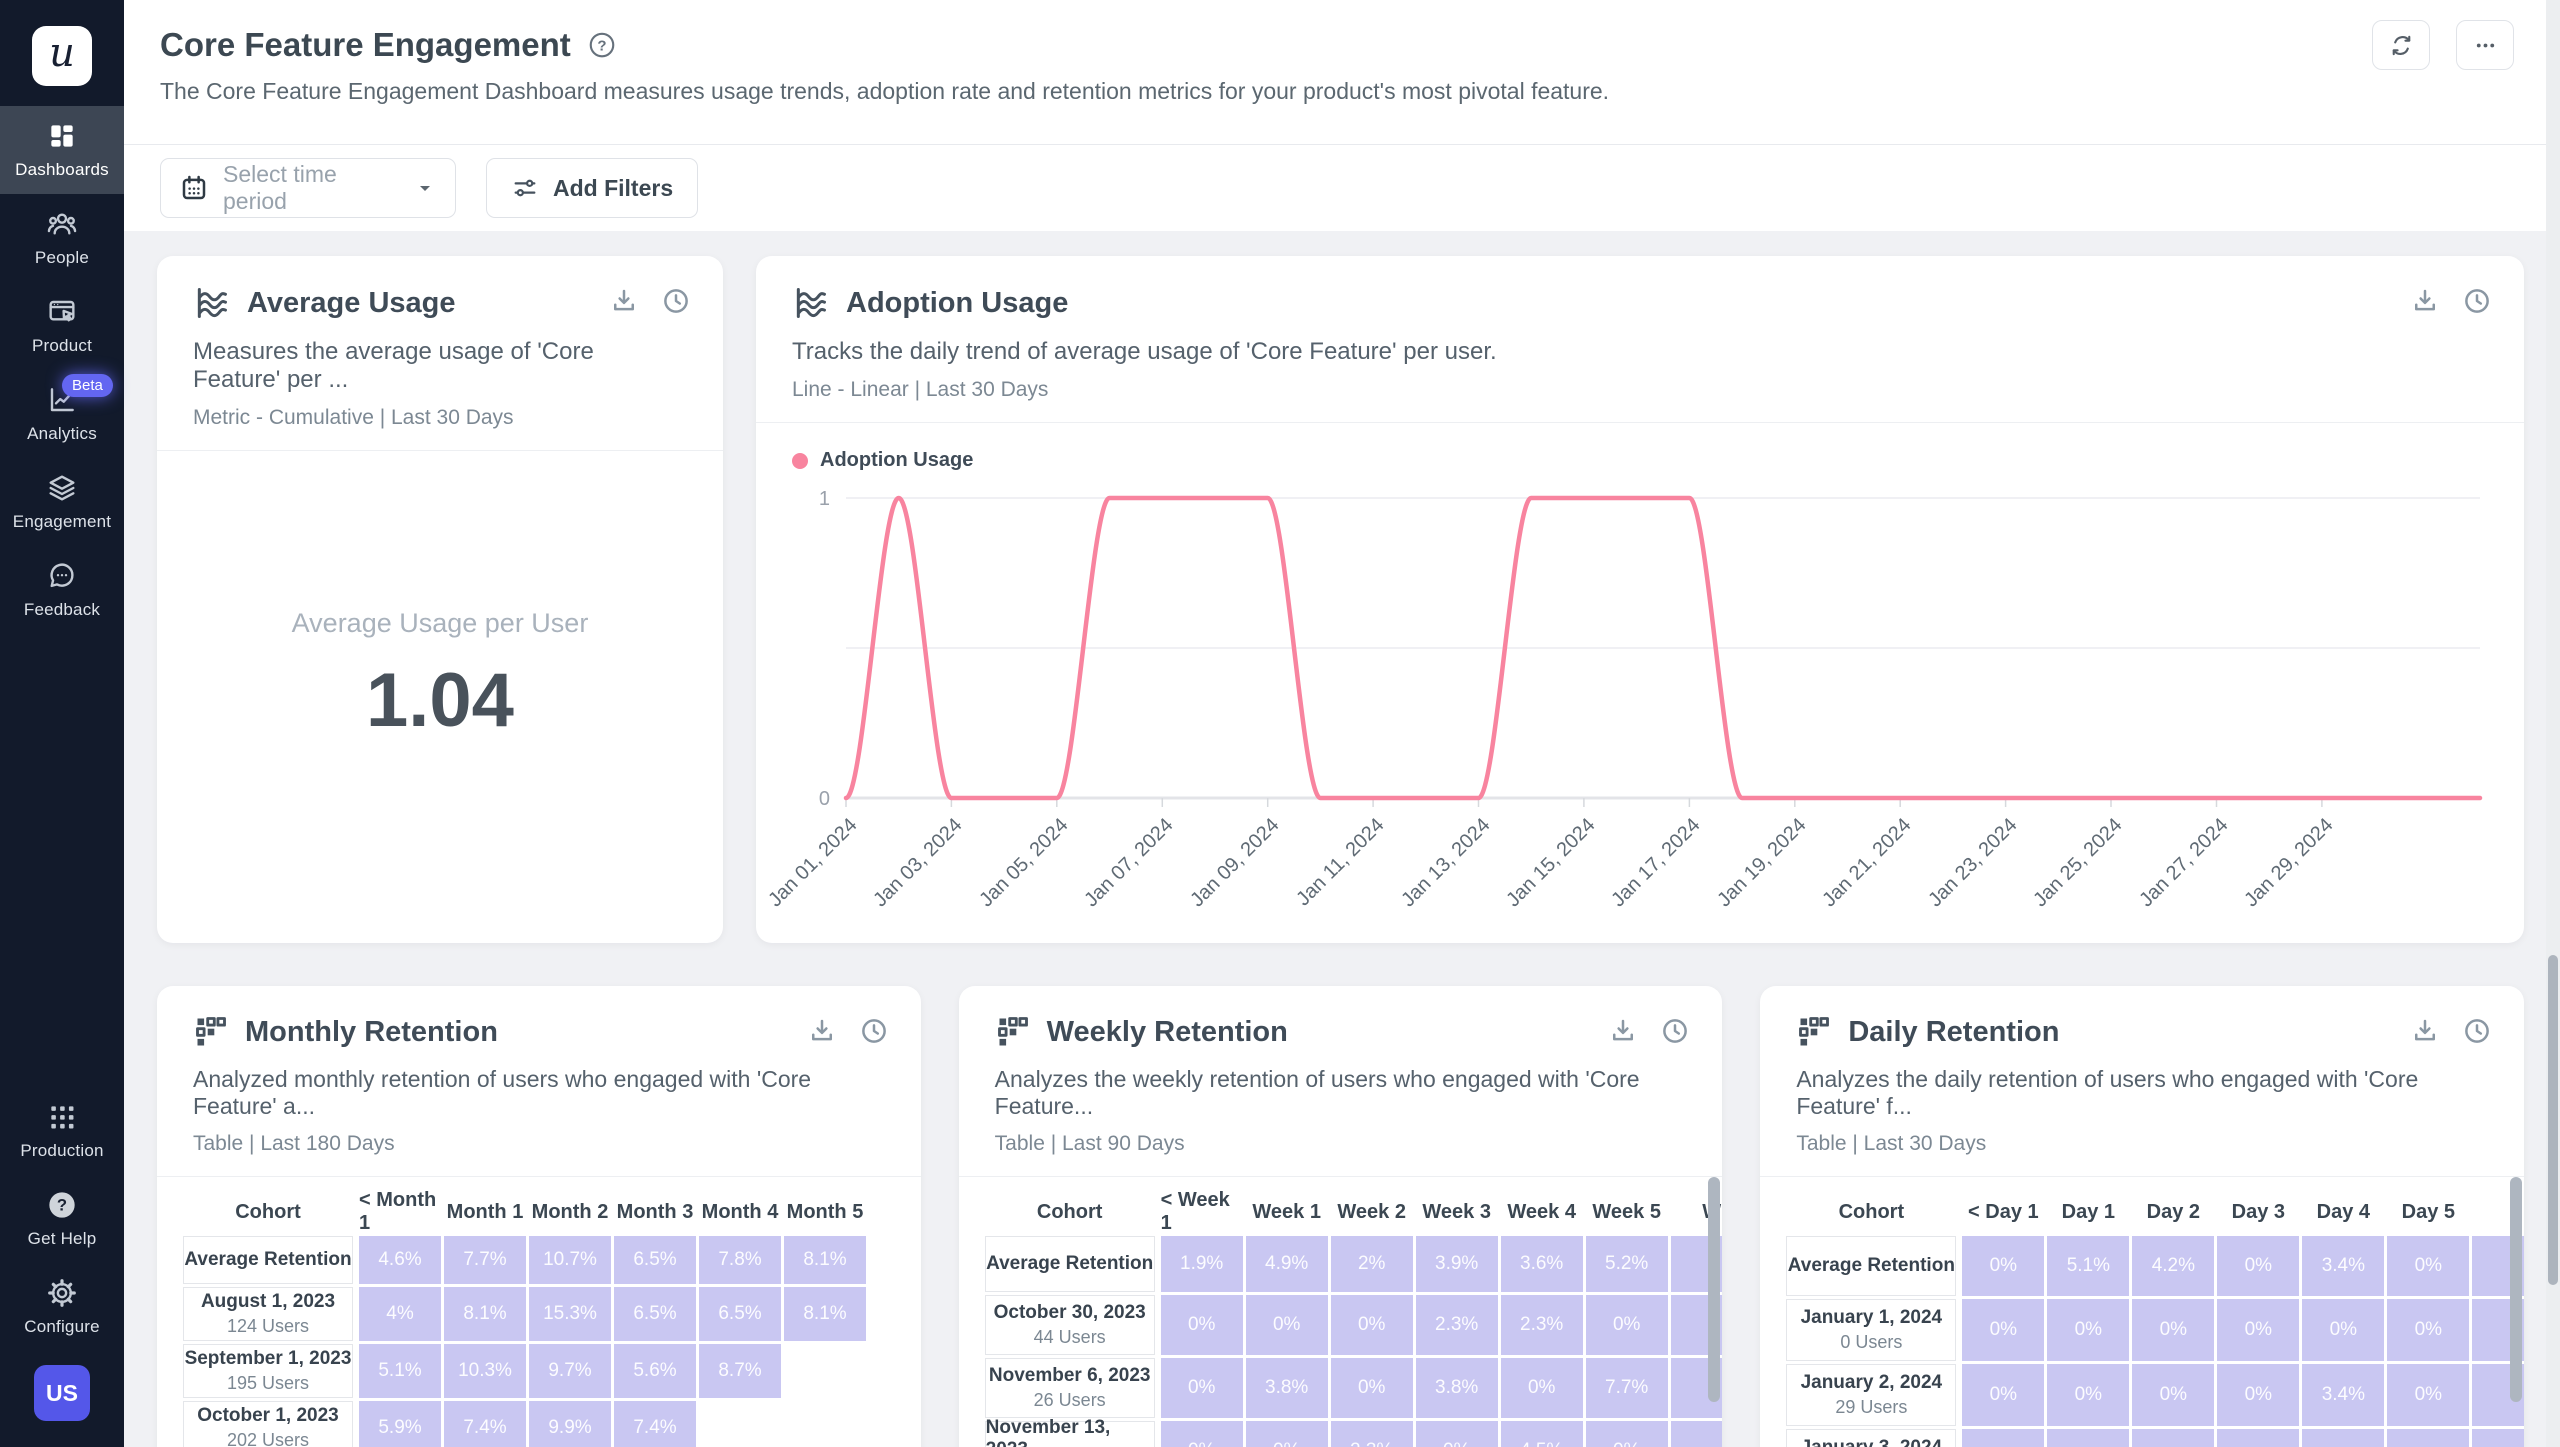  What do you see at coordinates (194, 188) in the screenshot?
I see `calendar-icon` at bounding box center [194, 188].